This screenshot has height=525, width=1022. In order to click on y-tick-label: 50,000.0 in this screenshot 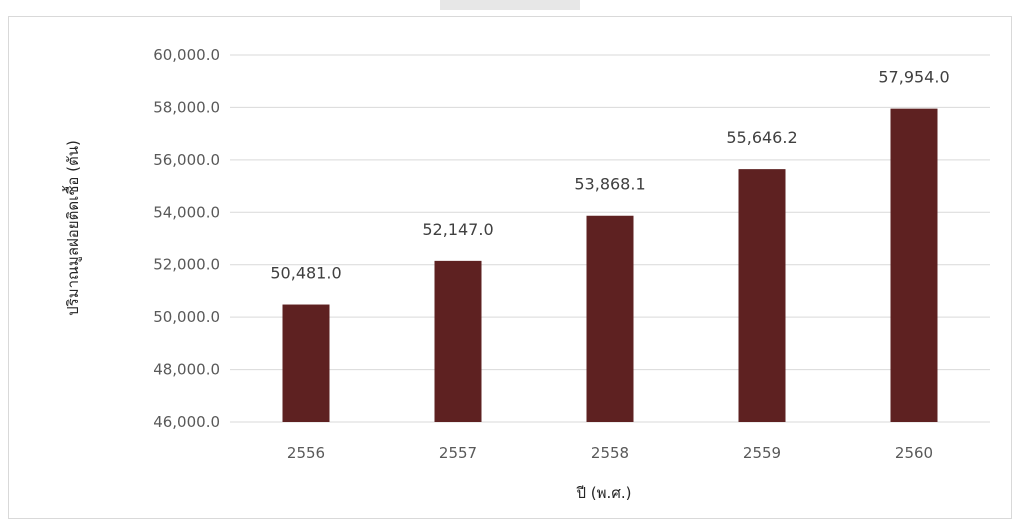, I will do `click(186, 317)`.